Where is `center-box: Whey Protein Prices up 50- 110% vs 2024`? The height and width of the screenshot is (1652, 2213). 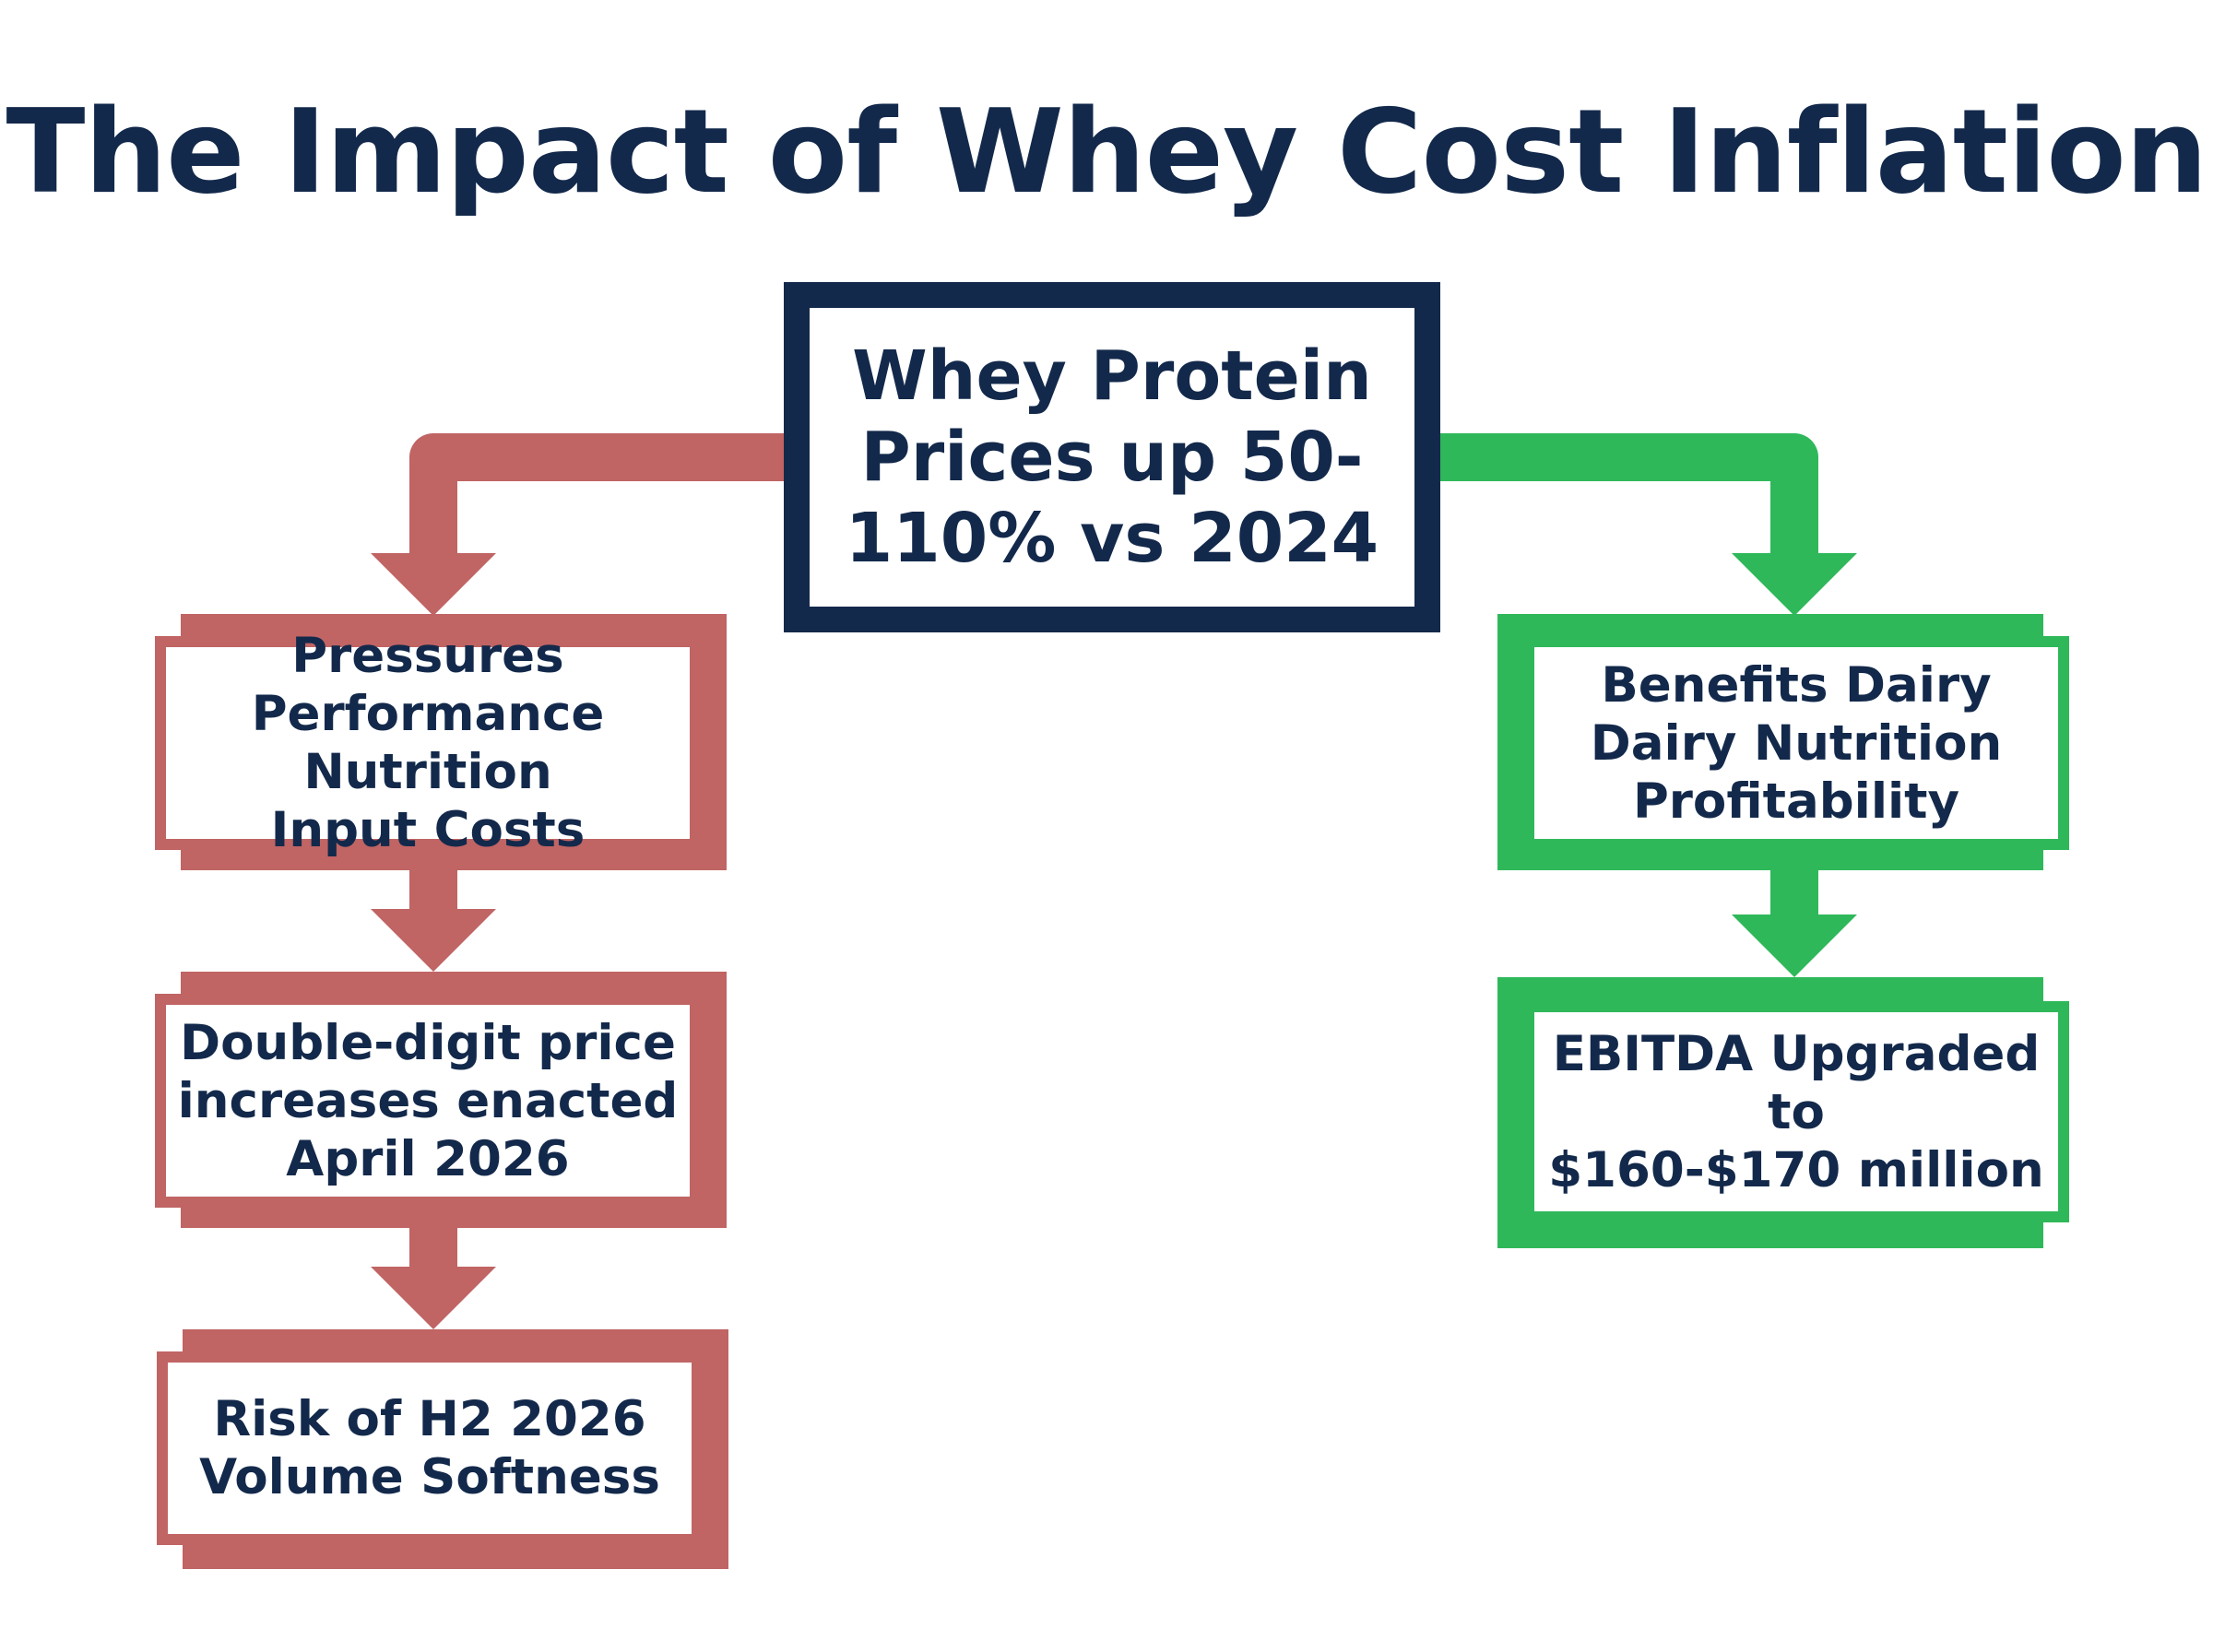 center-box: Whey Protein Prices up 50- 110% vs 2024 is located at coordinates (1112, 457).